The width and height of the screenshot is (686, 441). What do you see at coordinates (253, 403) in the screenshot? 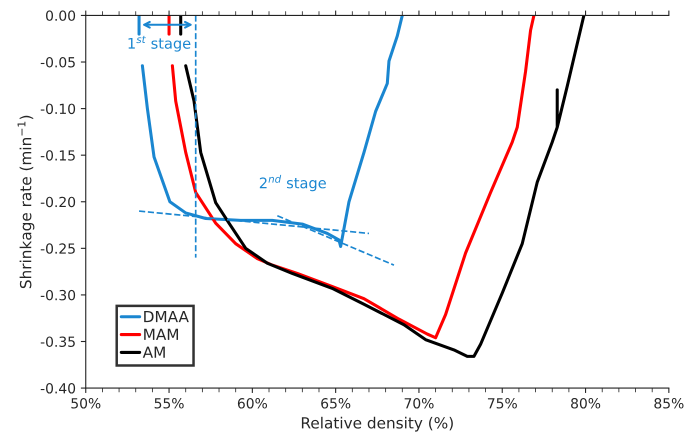
I see `x-tick-label: 60%` at bounding box center [253, 403].